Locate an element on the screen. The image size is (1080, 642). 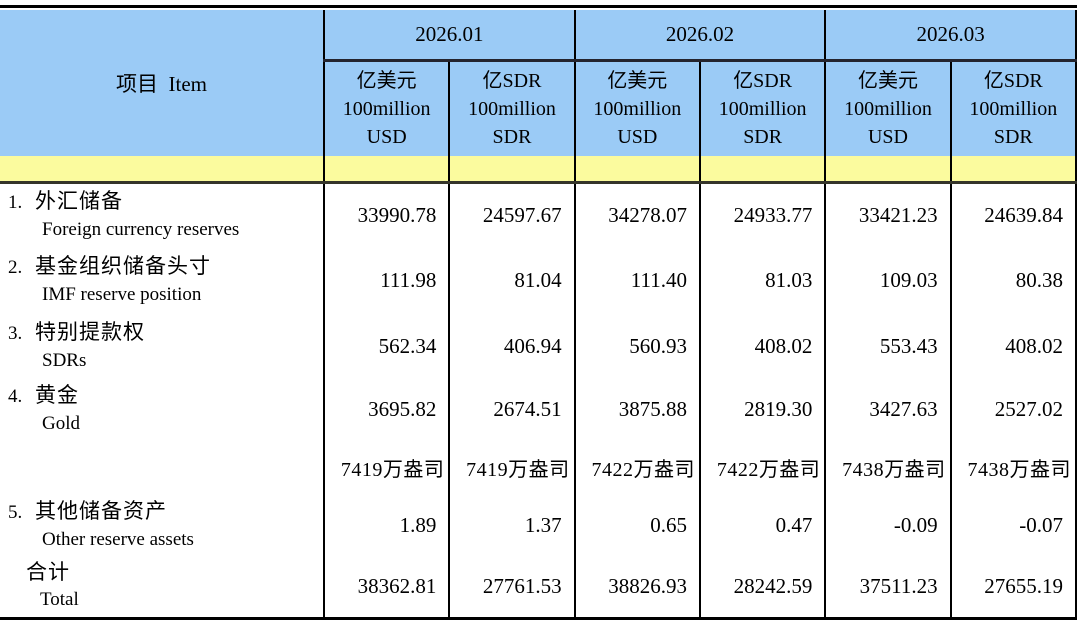
row-label-cn: 黄金 is located at coordinates (57, 395).